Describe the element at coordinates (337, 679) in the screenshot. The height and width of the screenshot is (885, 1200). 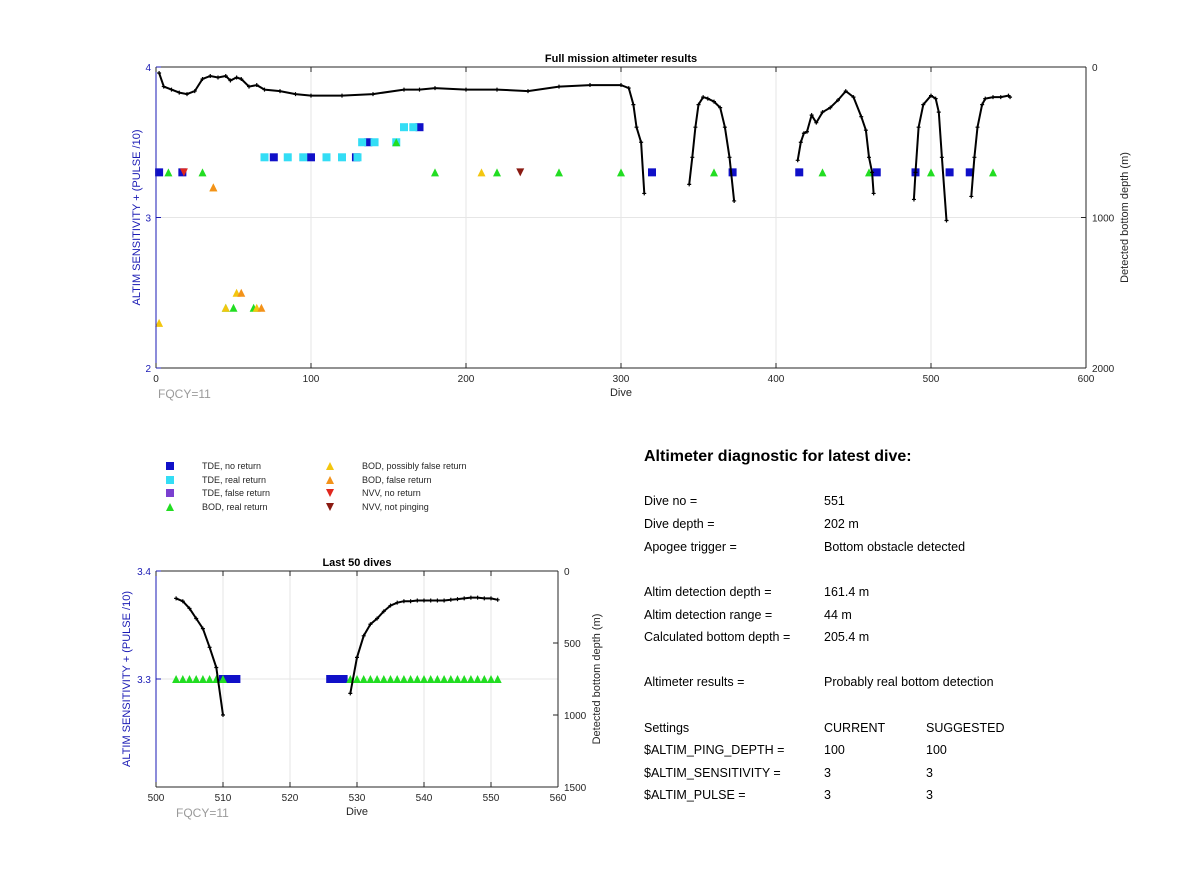
I see `series-bod-real-return` at that location.